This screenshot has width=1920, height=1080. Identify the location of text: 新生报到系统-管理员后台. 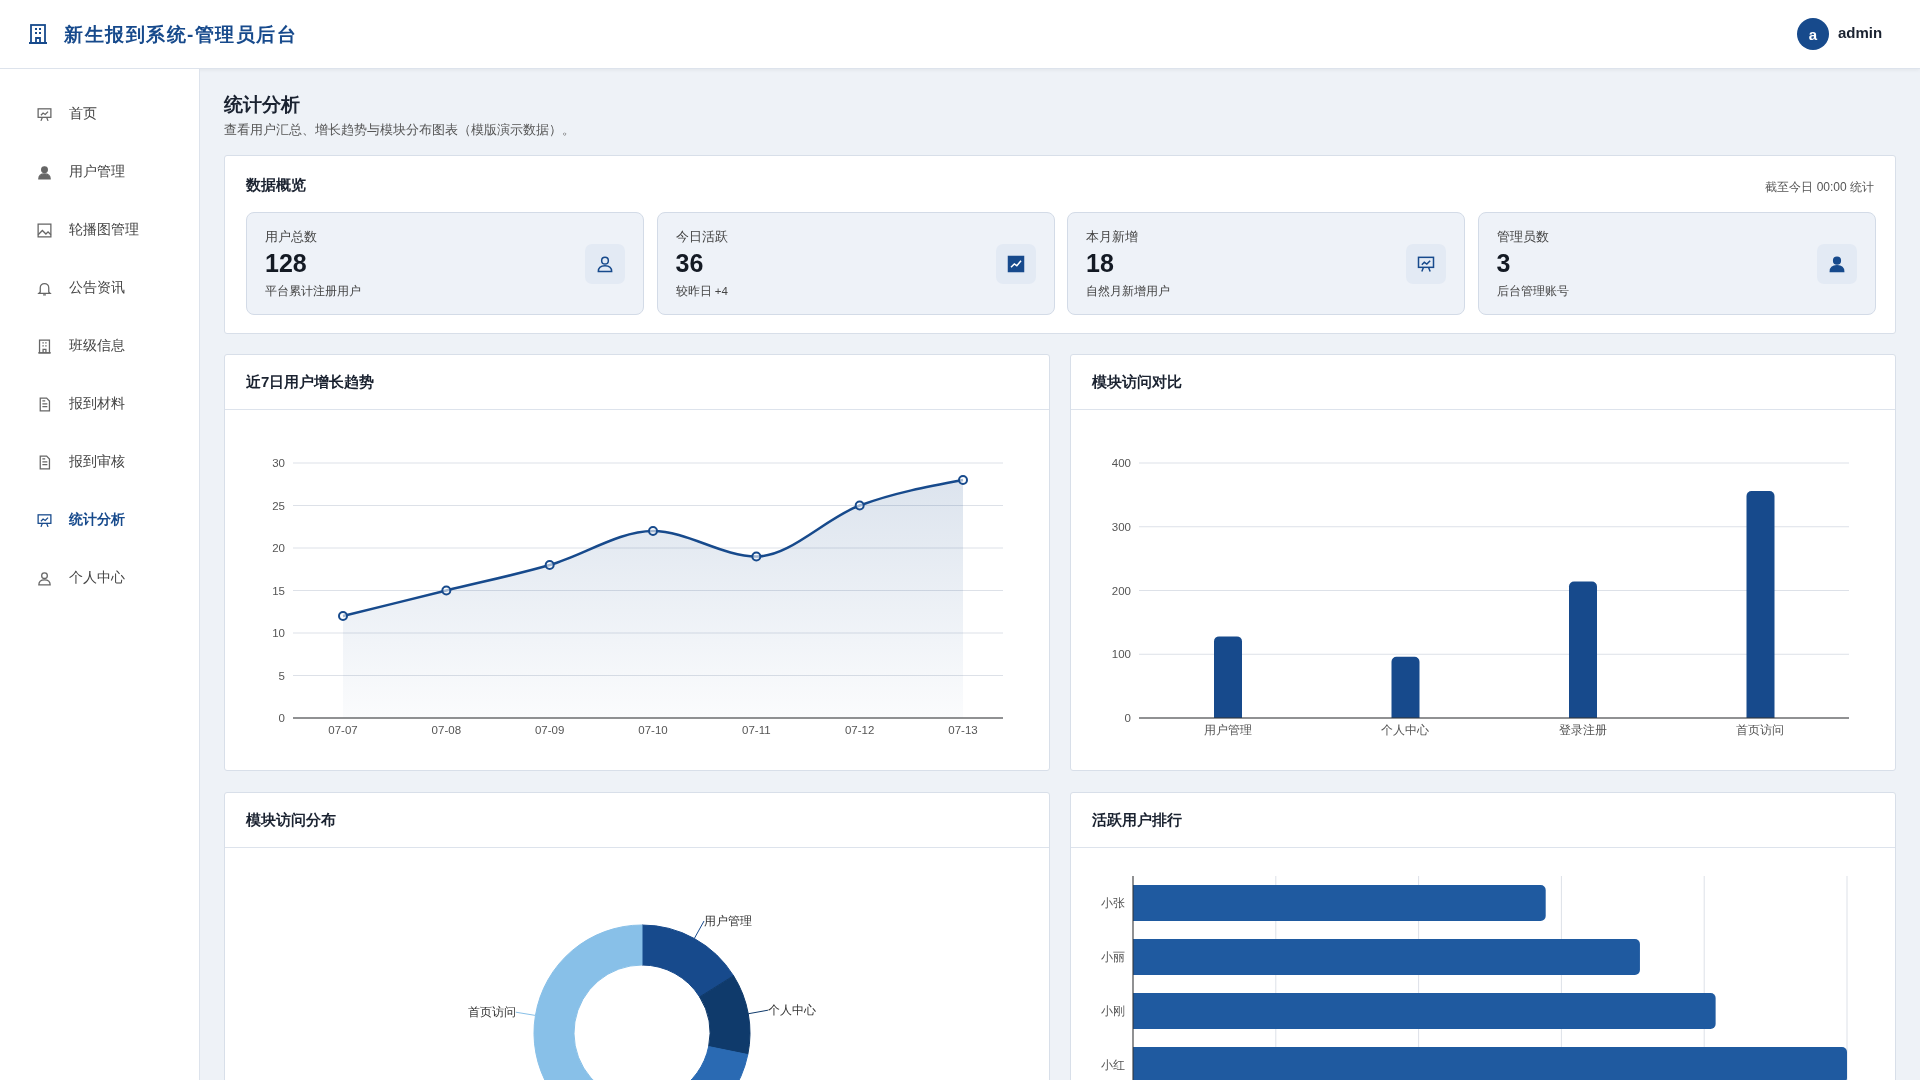
(181, 35).